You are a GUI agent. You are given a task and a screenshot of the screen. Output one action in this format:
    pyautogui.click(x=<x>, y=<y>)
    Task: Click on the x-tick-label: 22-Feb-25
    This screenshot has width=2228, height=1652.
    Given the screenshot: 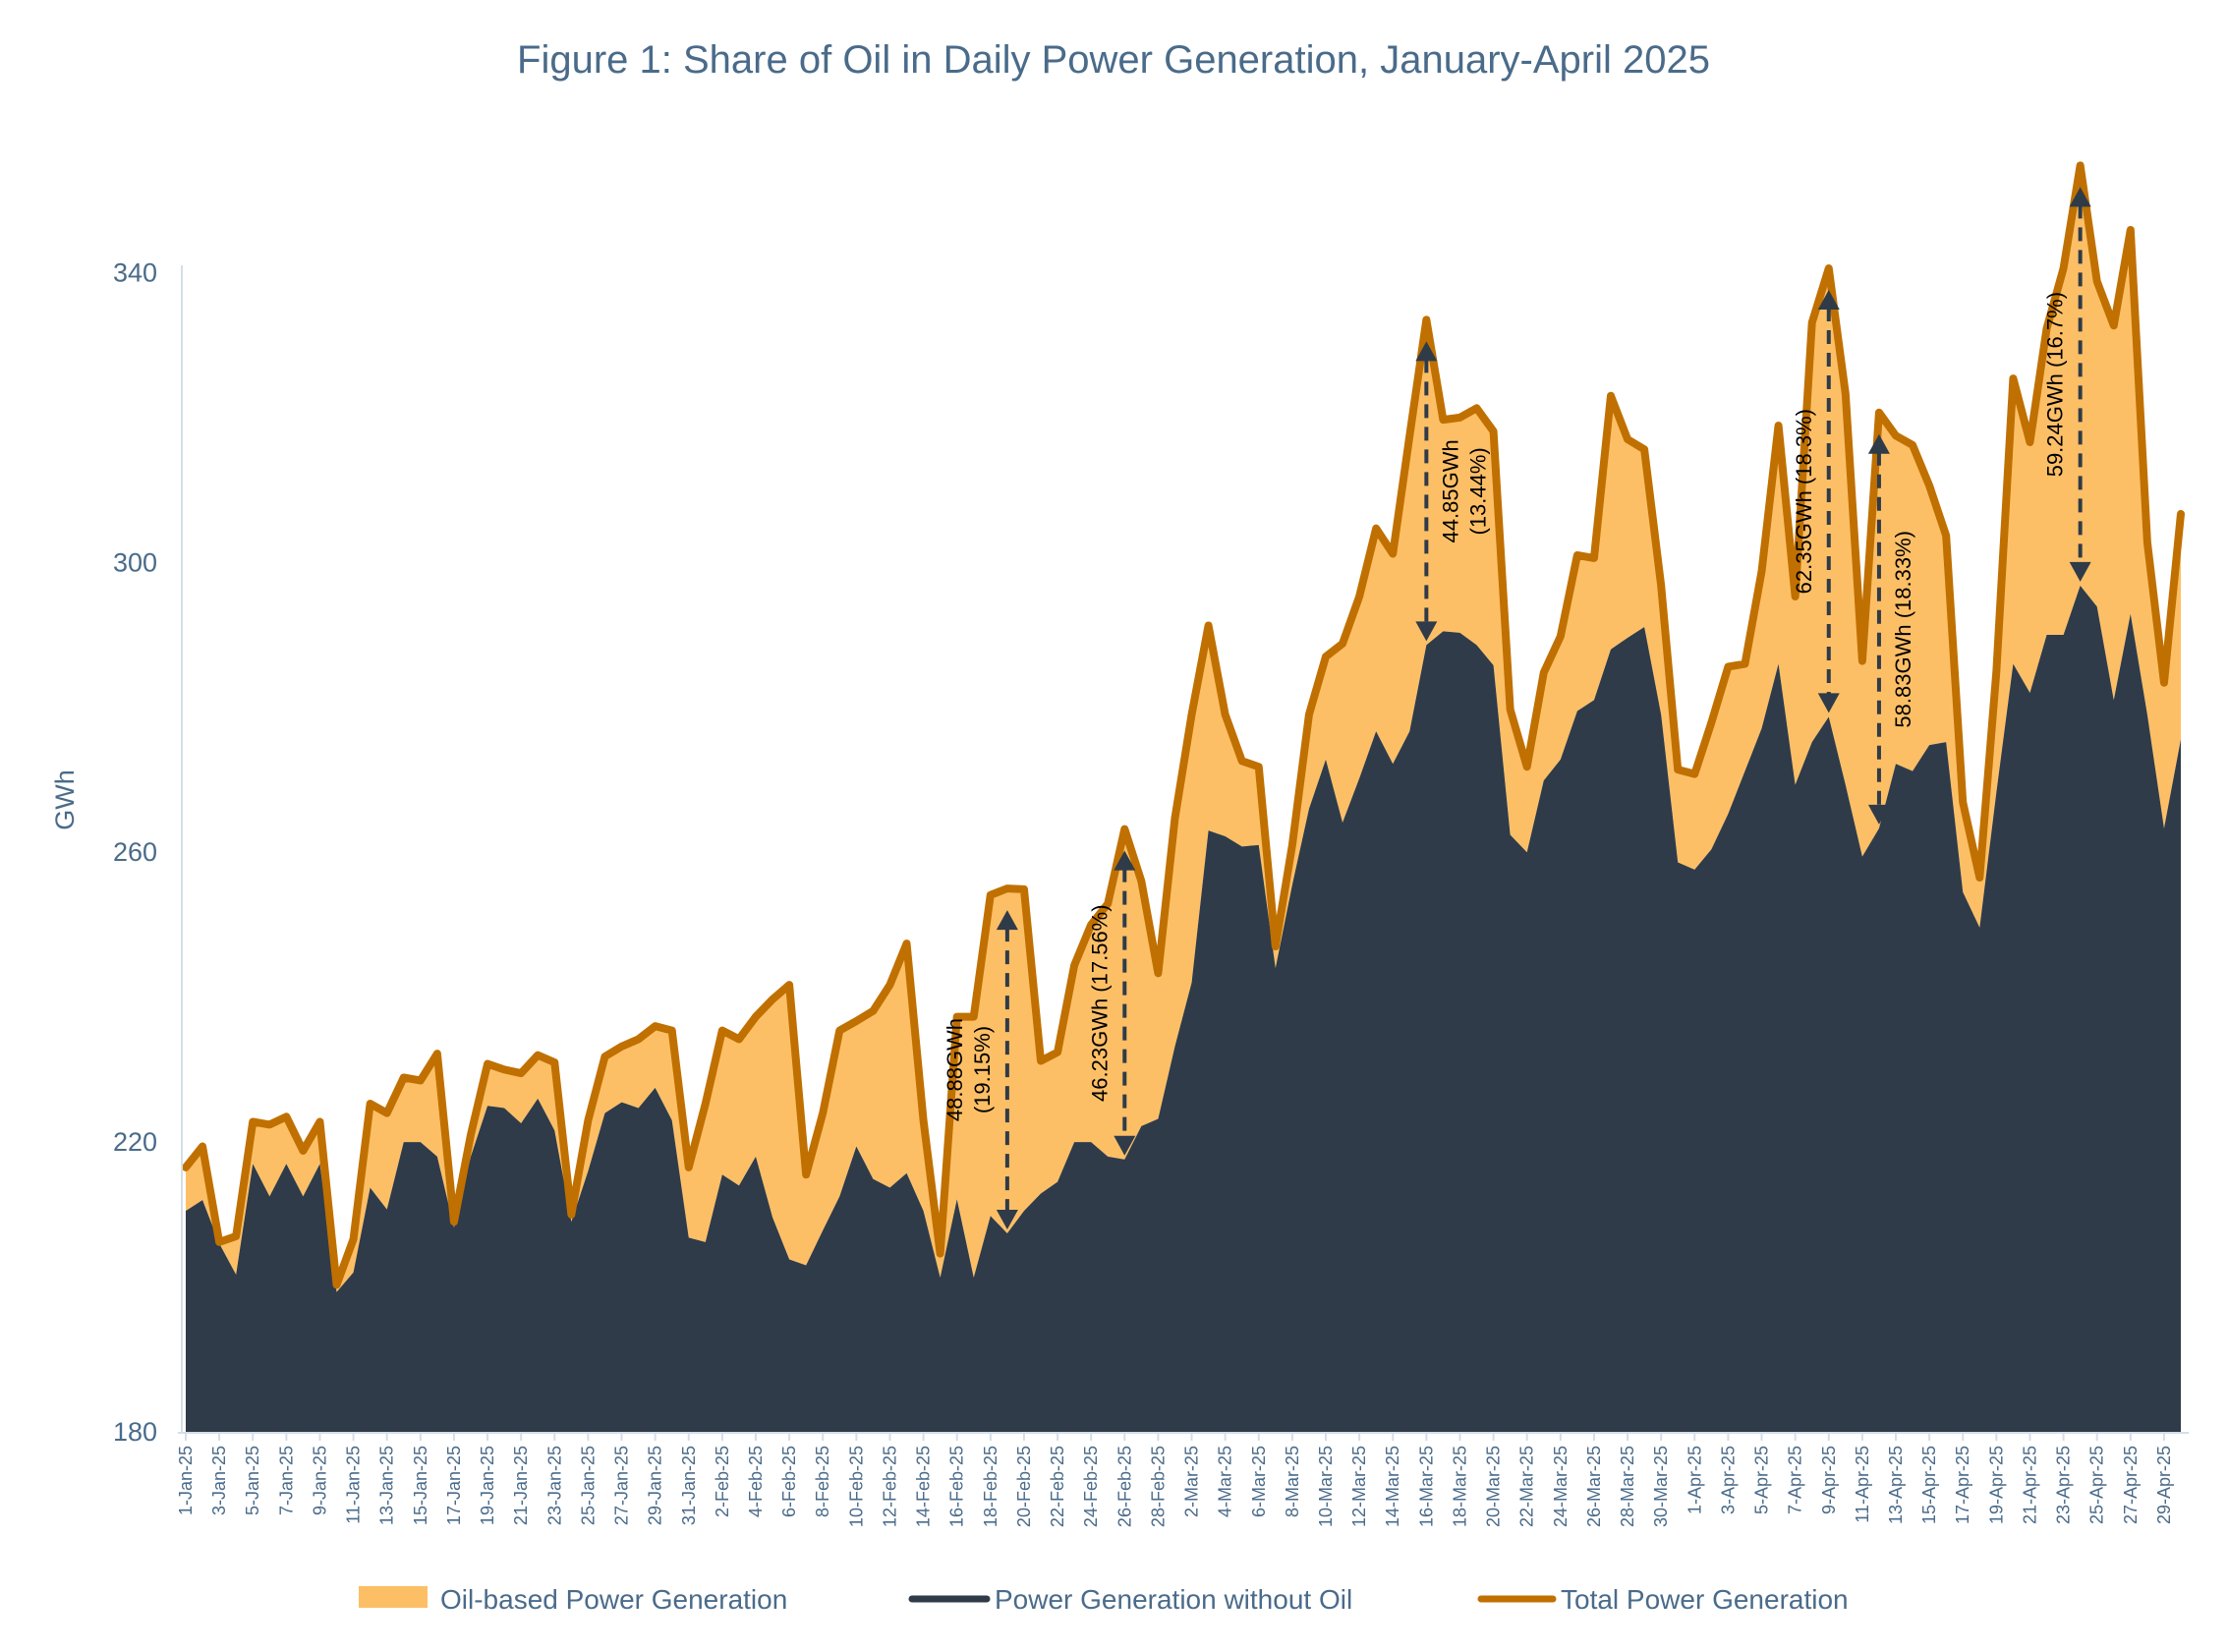 What is the action you would take?
    pyautogui.click(x=1057, y=1486)
    